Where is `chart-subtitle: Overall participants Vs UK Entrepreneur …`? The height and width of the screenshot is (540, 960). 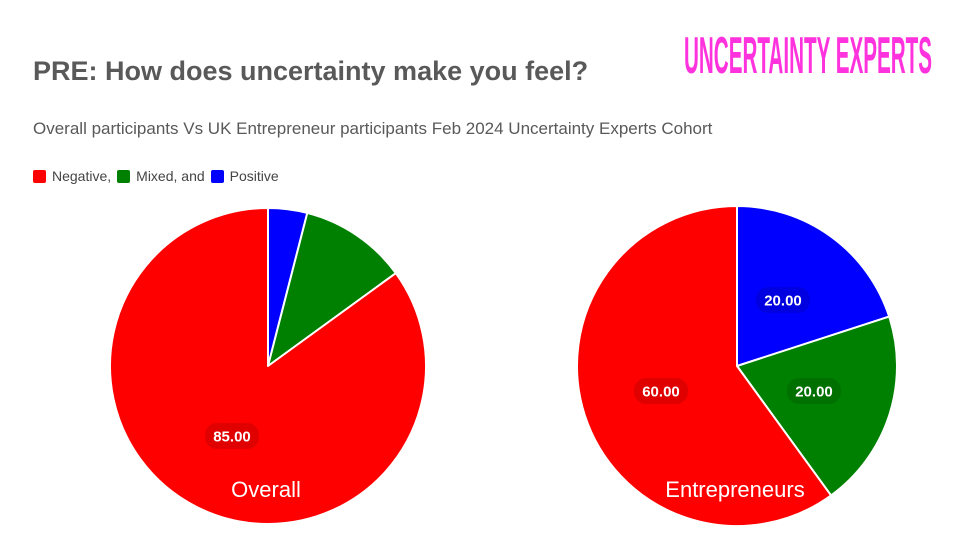 chart-subtitle: Overall participants Vs UK Entrepreneur … is located at coordinates (373, 128).